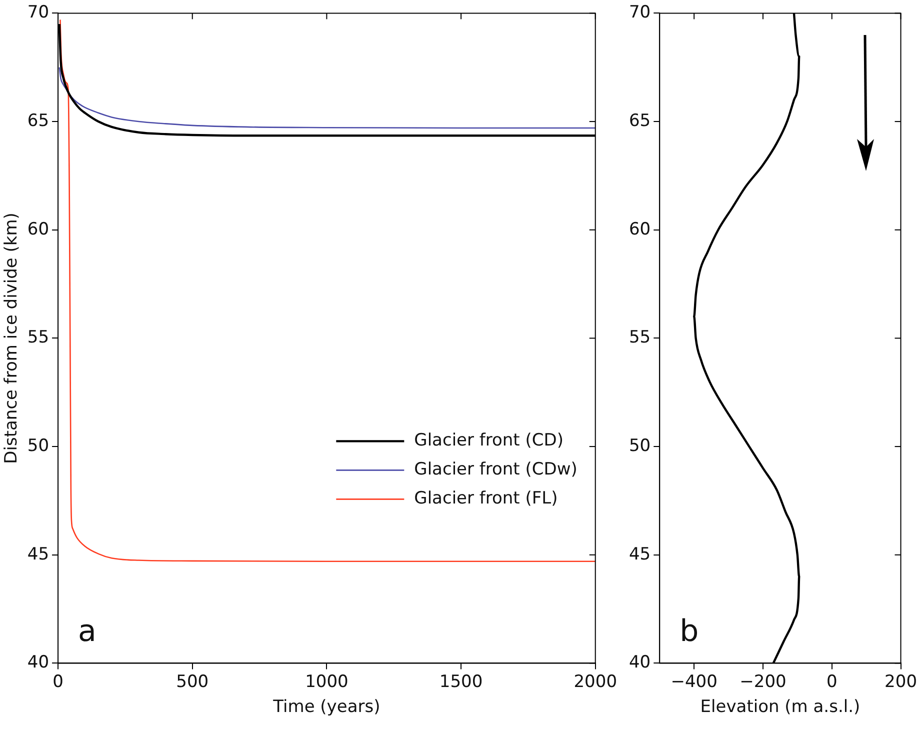 Image resolution: width=920 pixels, height=730 pixels. Describe the element at coordinates (694, 682) in the screenshot. I see `x-tick-label: −400` at that location.